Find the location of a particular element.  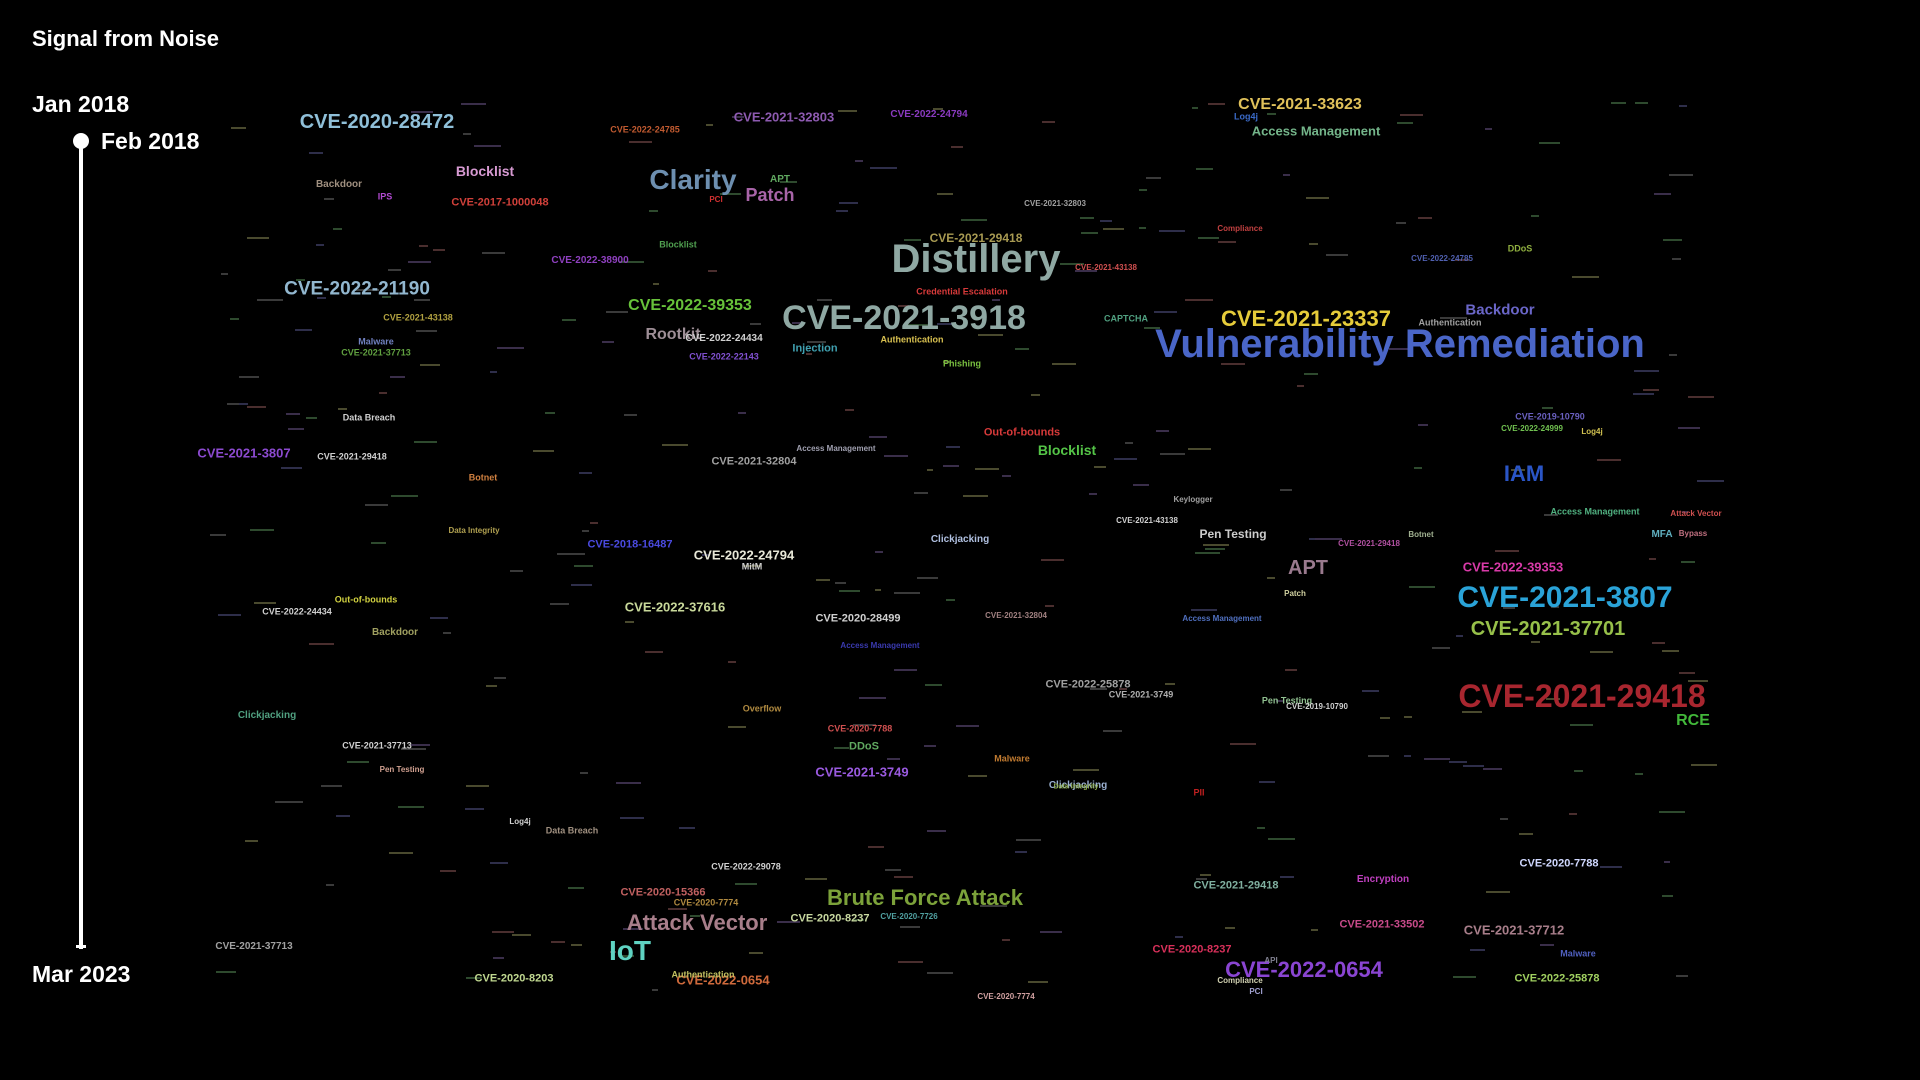

word-cloud-term: Malware is located at coordinates (1012, 758).